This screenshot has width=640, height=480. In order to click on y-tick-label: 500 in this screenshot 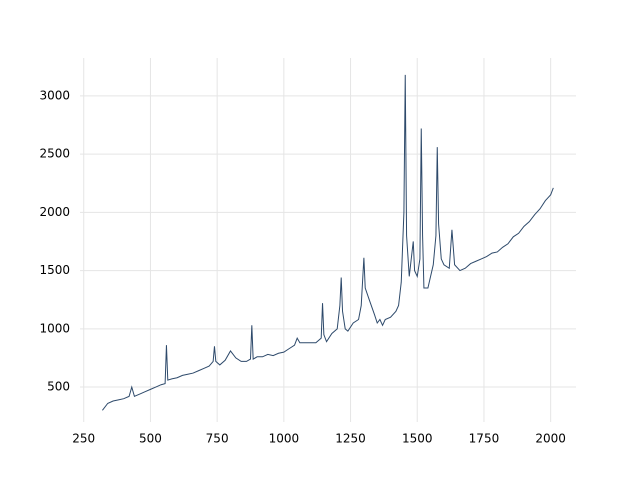, I will do `click(58, 387)`.